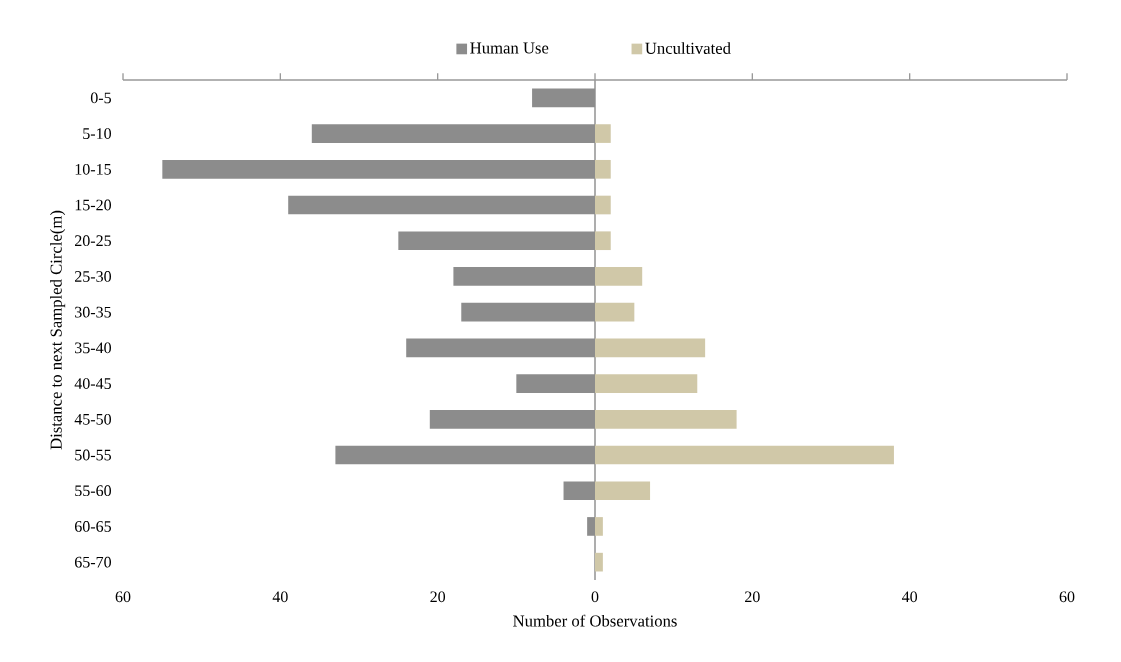 This screenshot has height=662, width=1121. I want to click on y-tick-label: 30-35, so click(93, 312).